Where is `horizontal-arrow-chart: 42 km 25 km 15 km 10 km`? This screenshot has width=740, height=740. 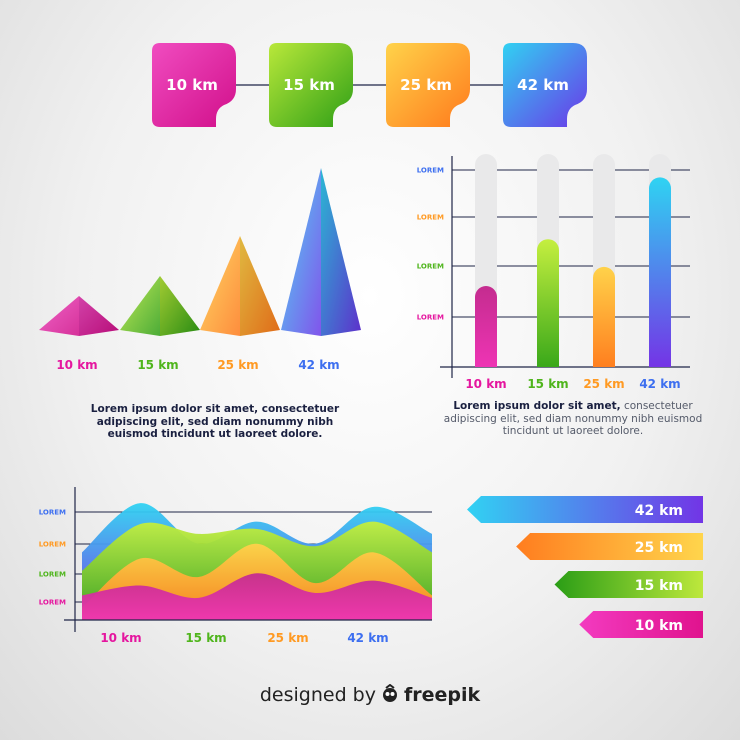
horizontal-arrow-chart: 42 km 25 km 15 km 10 km is located at coordinates (585, 567).